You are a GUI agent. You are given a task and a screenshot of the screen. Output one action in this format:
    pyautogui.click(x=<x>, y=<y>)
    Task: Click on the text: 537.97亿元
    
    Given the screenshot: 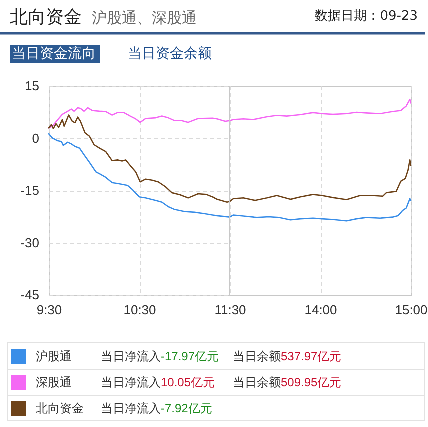 What is the action you would take?
    pyautogui.click(x=311, y=357)
    